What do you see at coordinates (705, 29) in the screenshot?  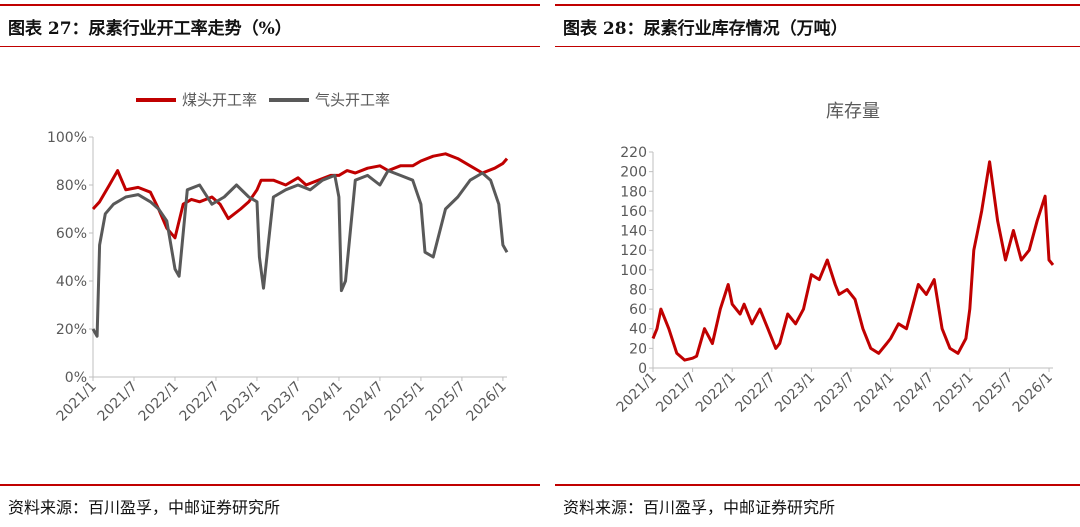 I see `figure-title: 图表 28：尿素行业库存情况（万吨）` at bounding box center [705, 29].